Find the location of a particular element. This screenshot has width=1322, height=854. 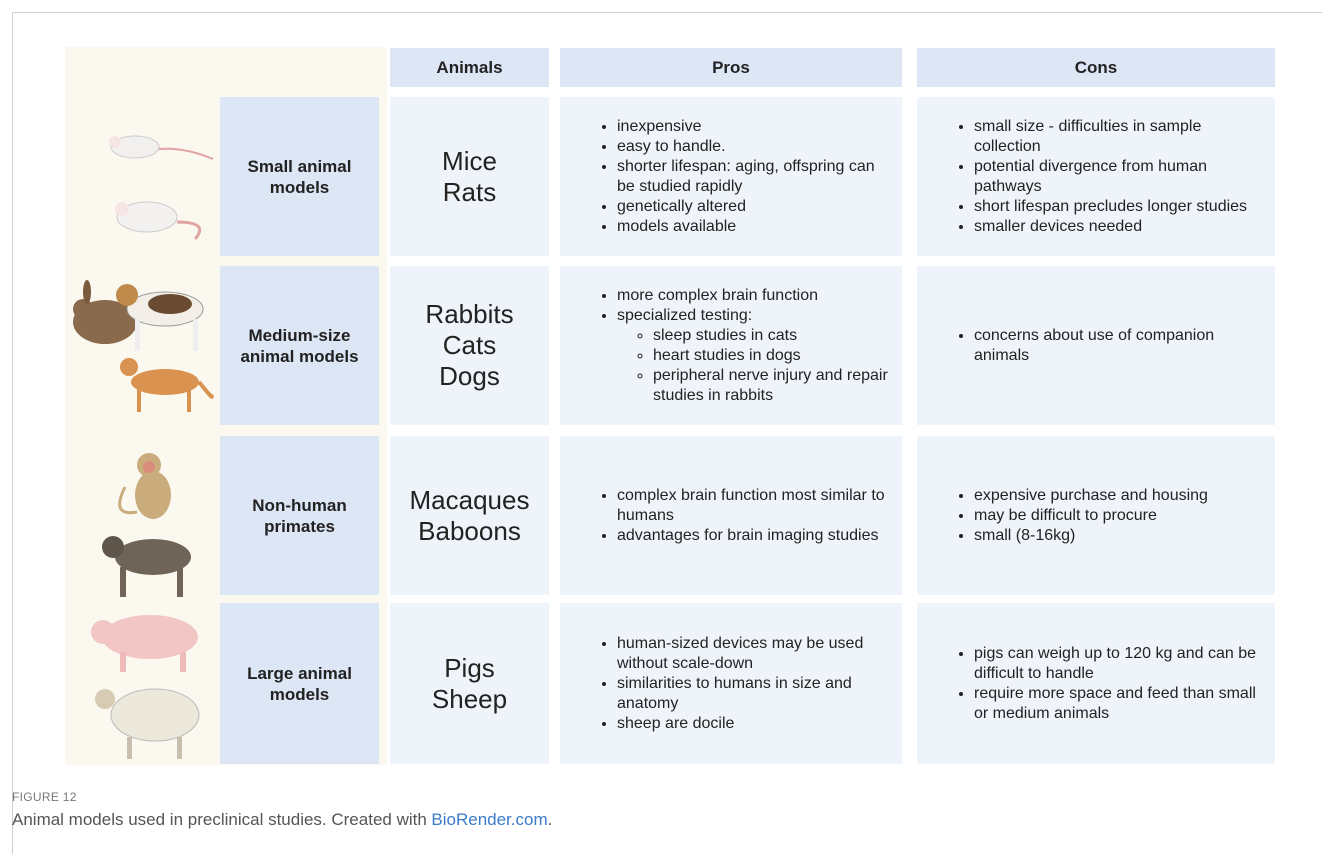

bullet-item: smaller devices needed is located at coordinates (1117, 227).